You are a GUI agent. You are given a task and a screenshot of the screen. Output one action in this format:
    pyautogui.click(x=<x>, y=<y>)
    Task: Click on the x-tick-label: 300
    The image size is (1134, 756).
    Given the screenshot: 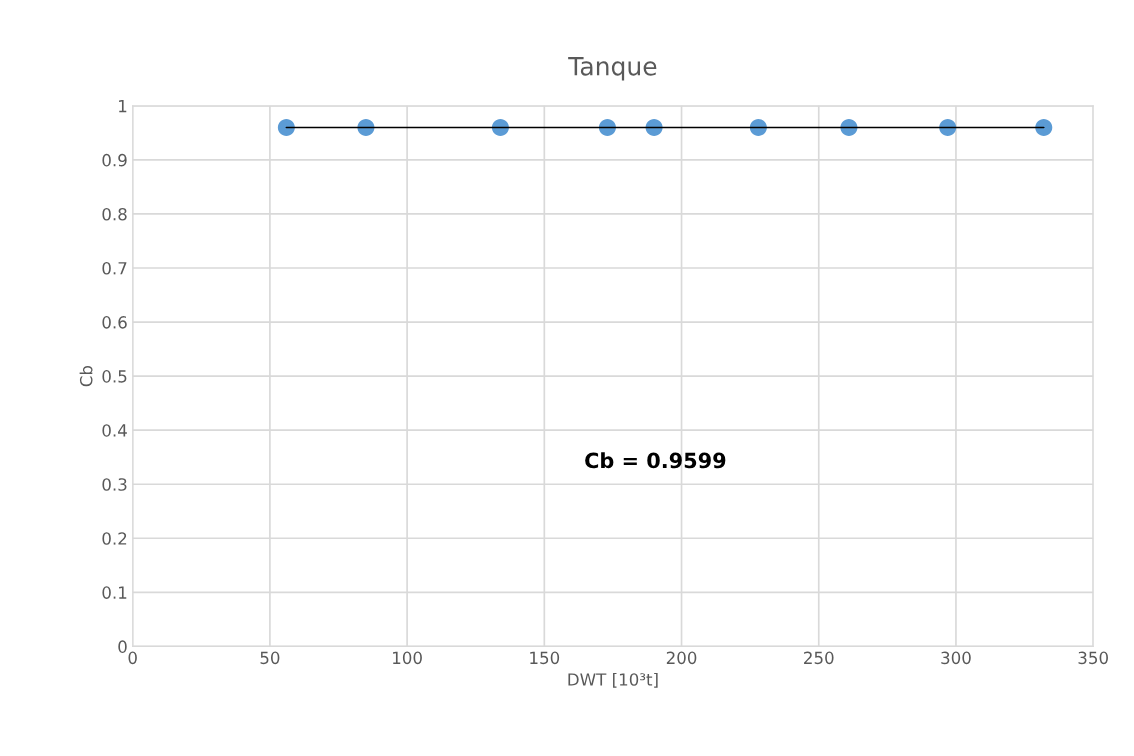 What is the action you would take?
    pyautogui.click(x=956, y=658)
    